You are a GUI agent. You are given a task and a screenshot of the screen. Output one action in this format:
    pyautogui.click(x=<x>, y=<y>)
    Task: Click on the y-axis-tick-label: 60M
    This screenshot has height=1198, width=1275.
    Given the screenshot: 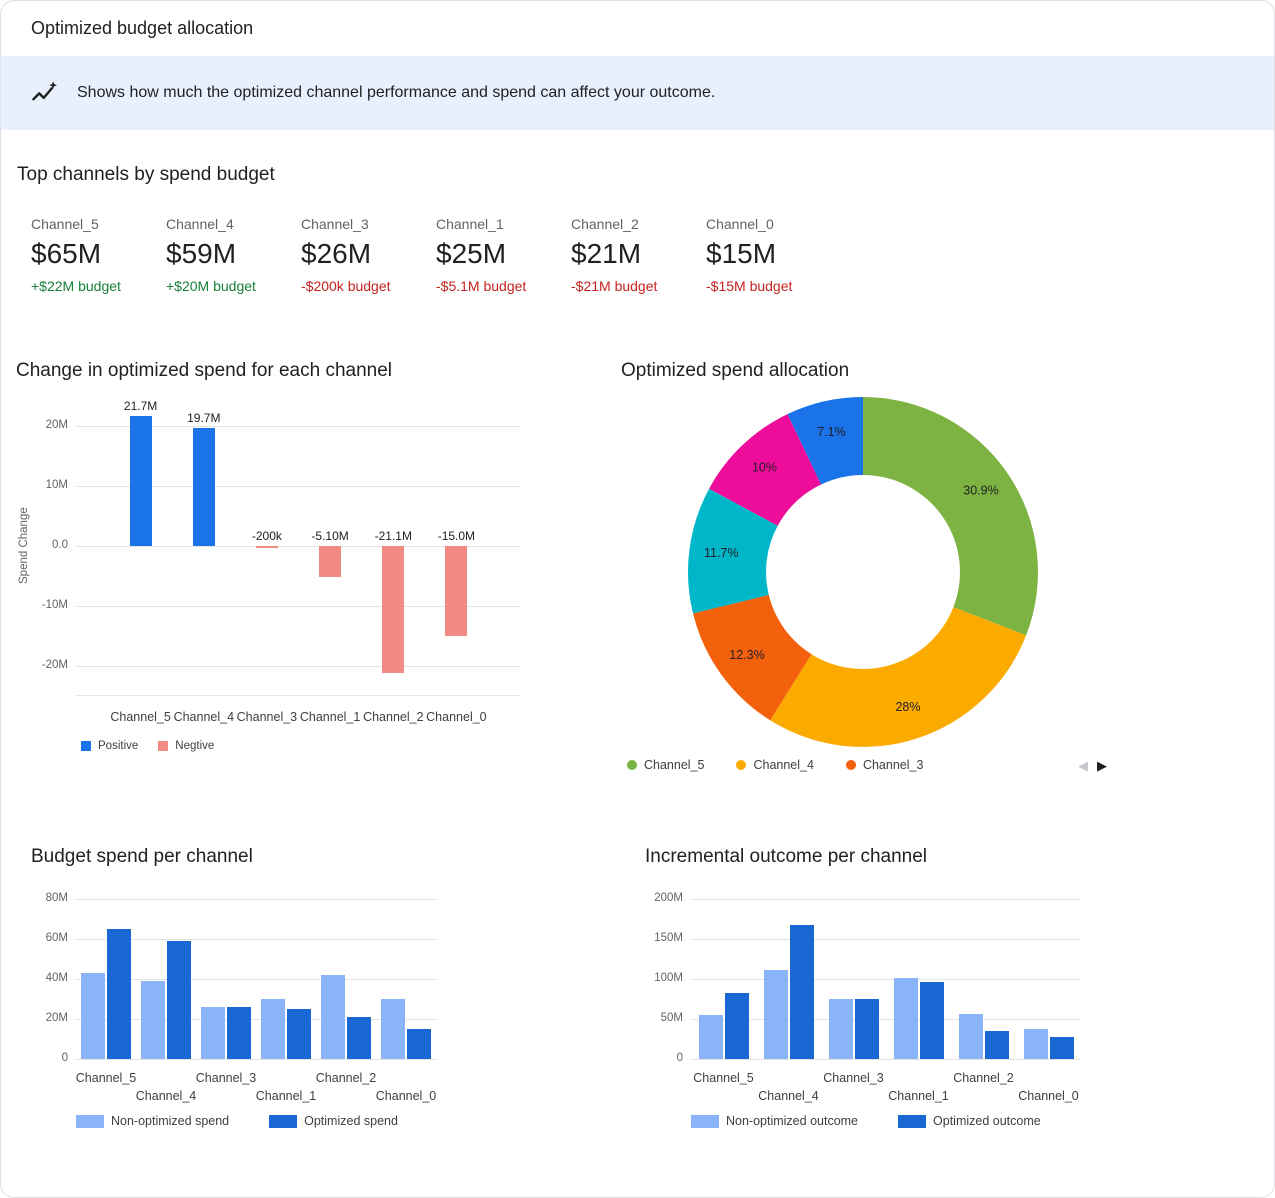 What is the action you would take?
    pyautogui.click(x=56, y=938)
    